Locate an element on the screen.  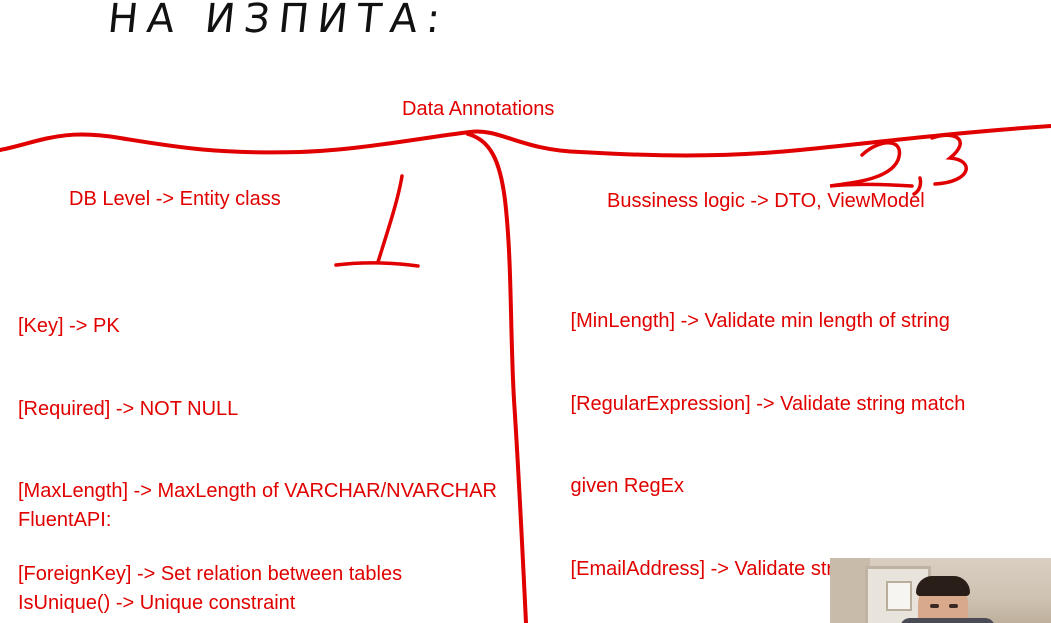
list-item: IsUnique() -> Unique constraint is located at coordinates (157, 602).